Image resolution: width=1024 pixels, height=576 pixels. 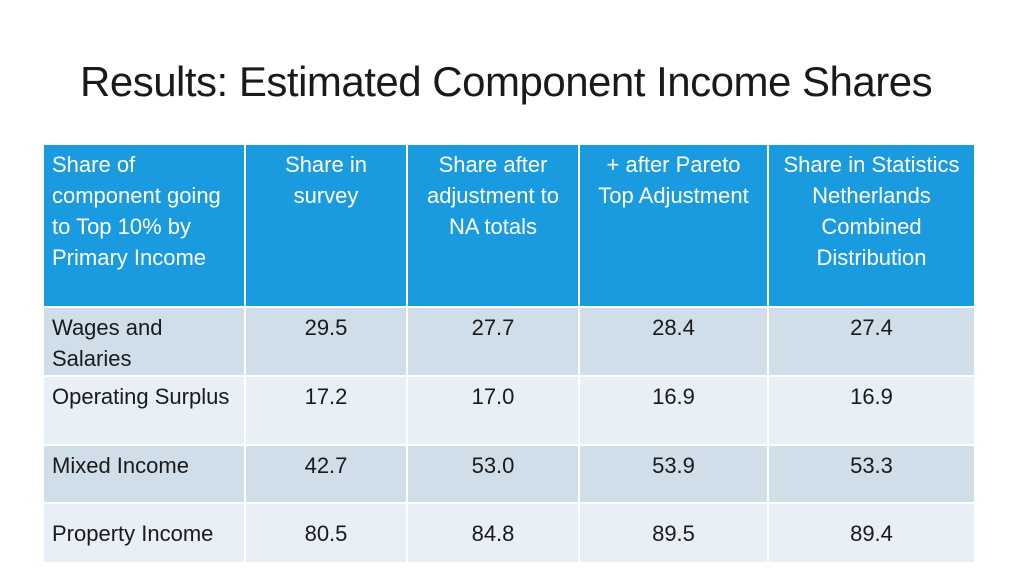 What do you see at coordinates (494, 411) in the screenshot?
I see `table-cell: 17.0` at bounding box center [494, 411].